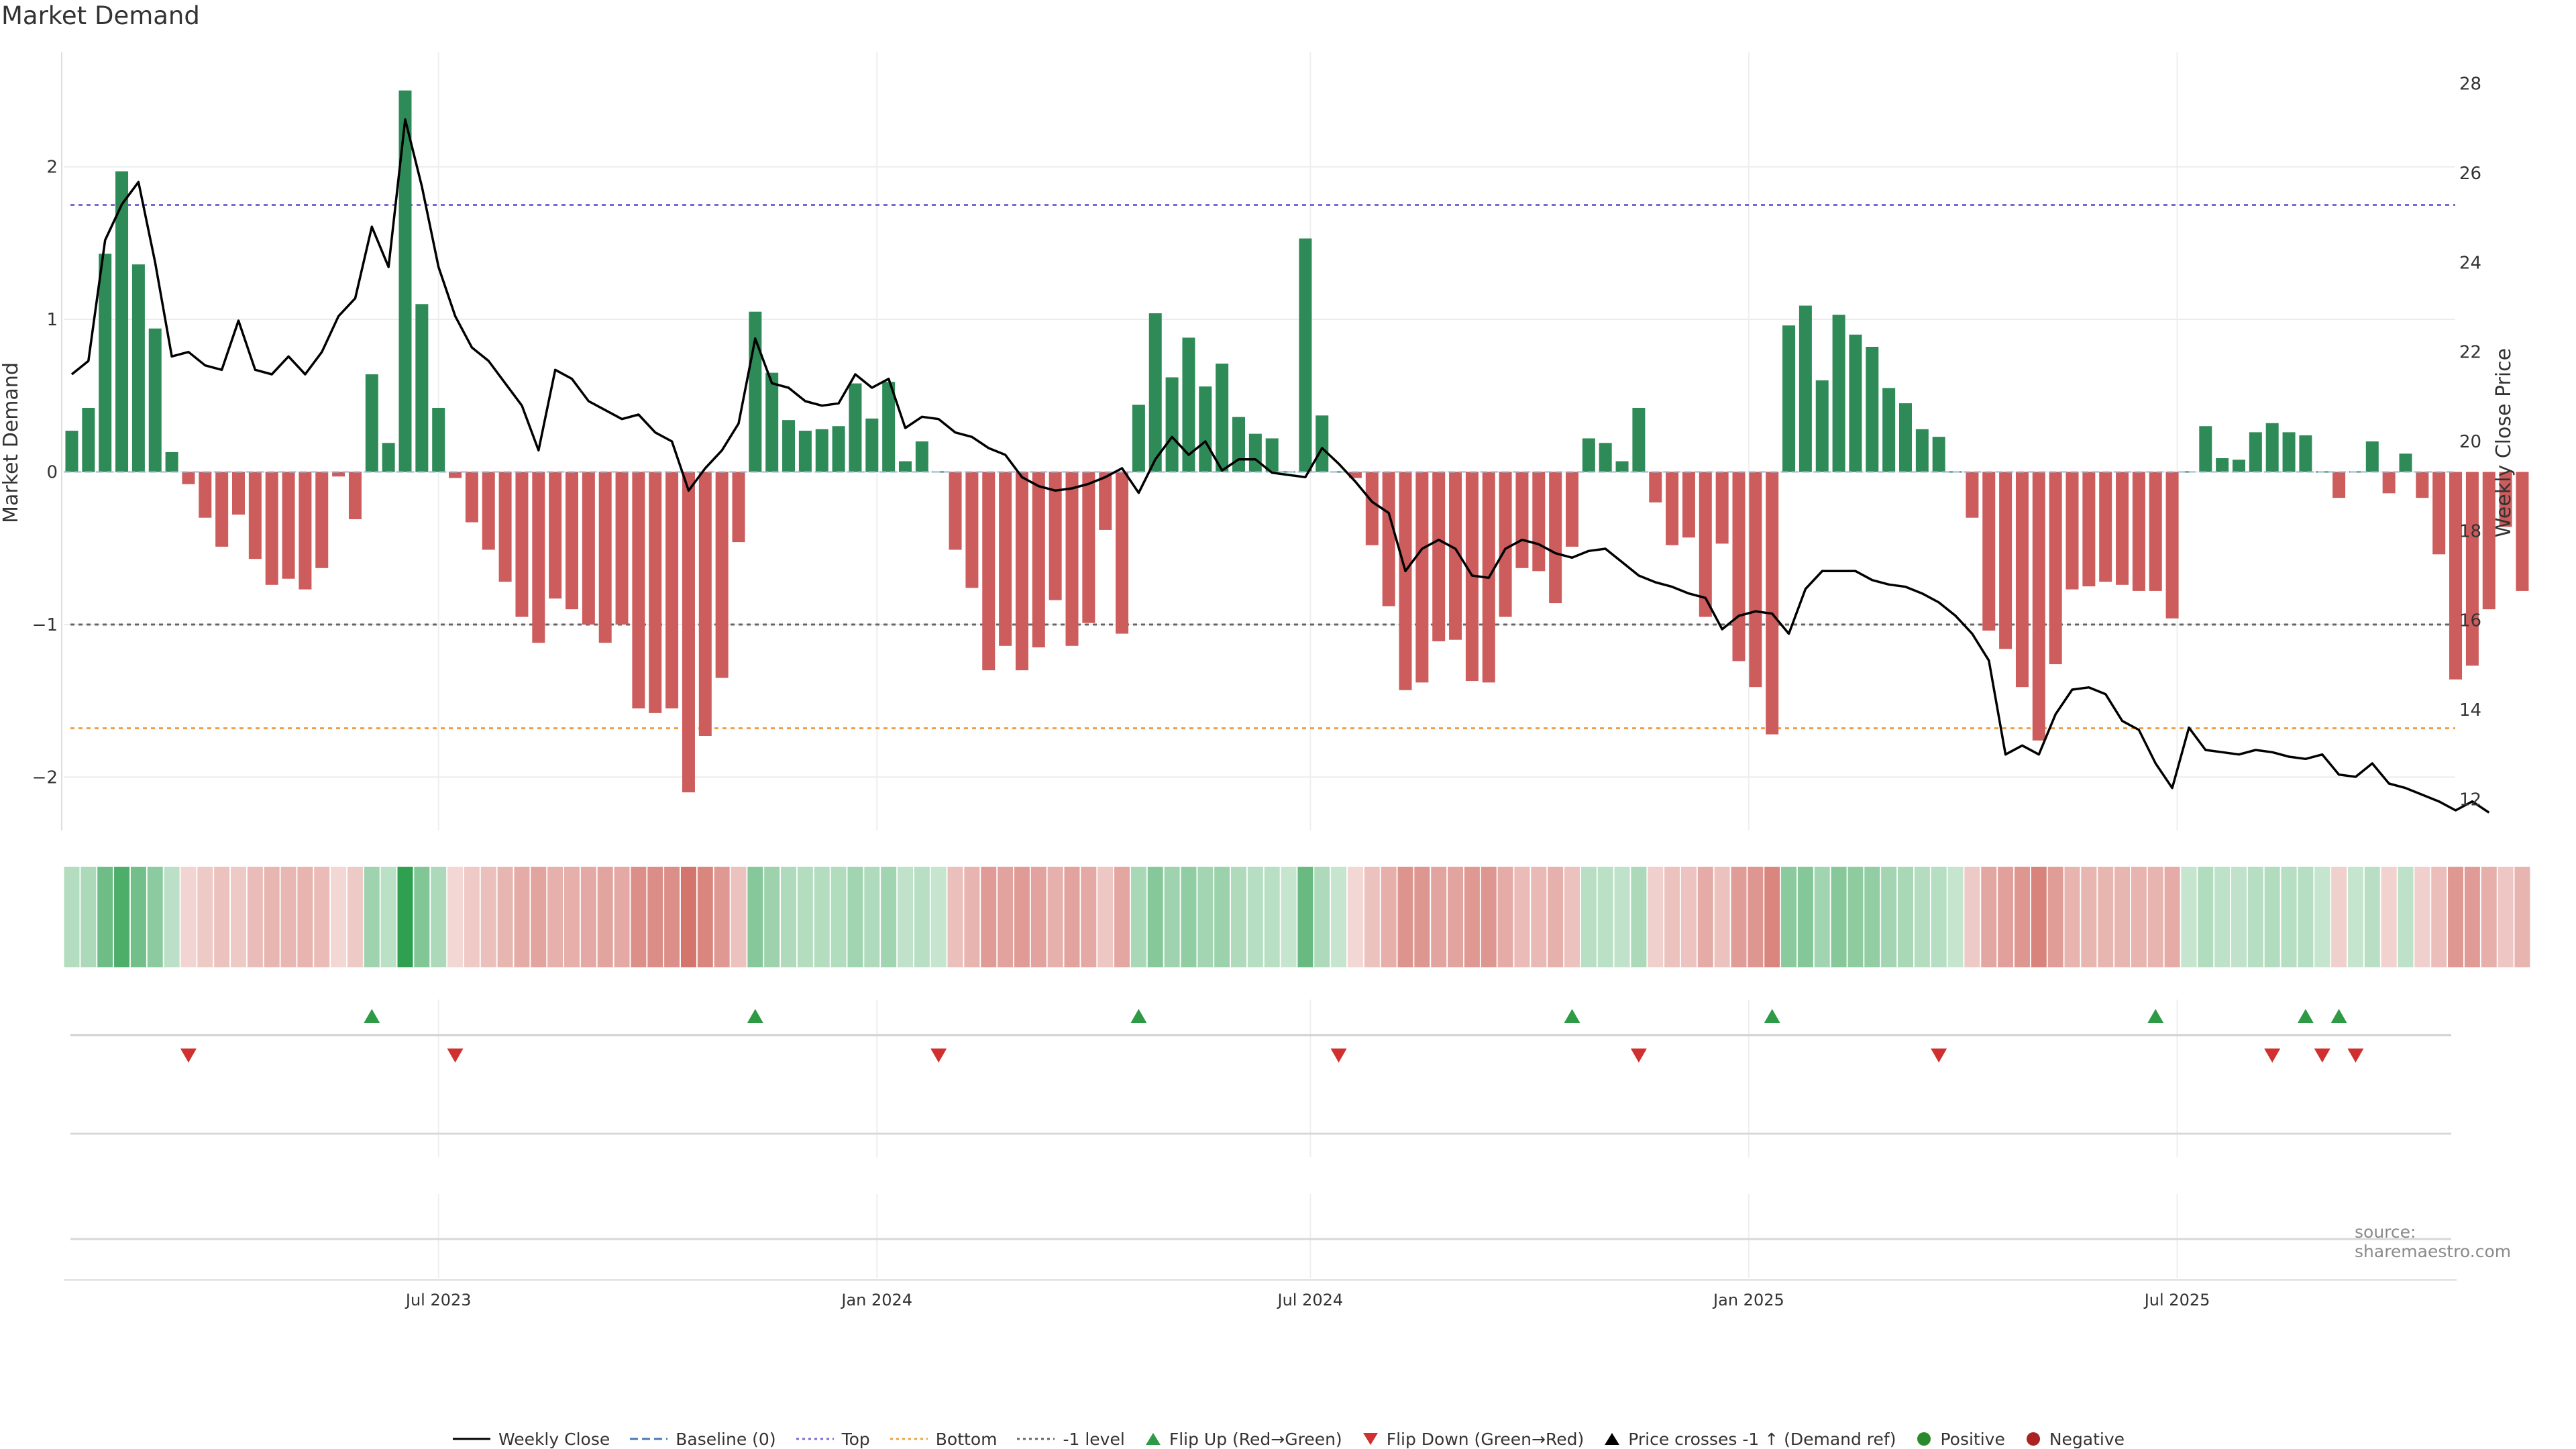  I want to click on legend-label: Flip Down (Green→Red), so click(1485, 1439).